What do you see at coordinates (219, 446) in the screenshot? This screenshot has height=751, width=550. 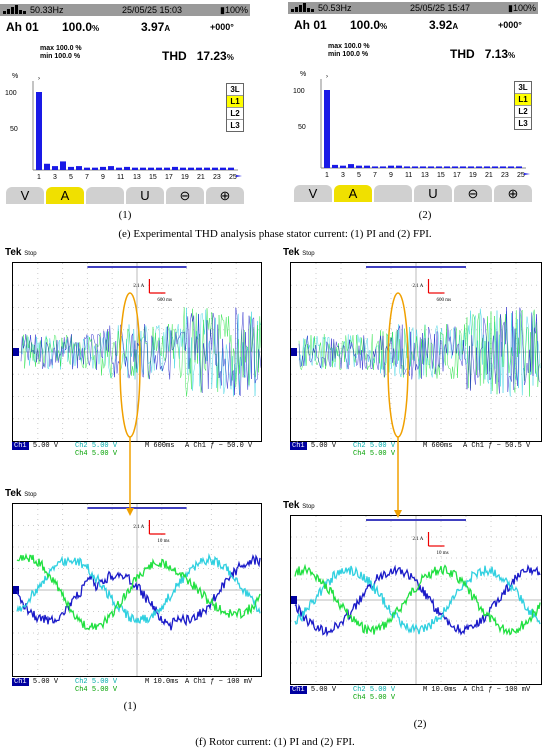 I see `scope-trigger: A Ch1 ƒ − 50.0 V` at bounding box center [219, 446].